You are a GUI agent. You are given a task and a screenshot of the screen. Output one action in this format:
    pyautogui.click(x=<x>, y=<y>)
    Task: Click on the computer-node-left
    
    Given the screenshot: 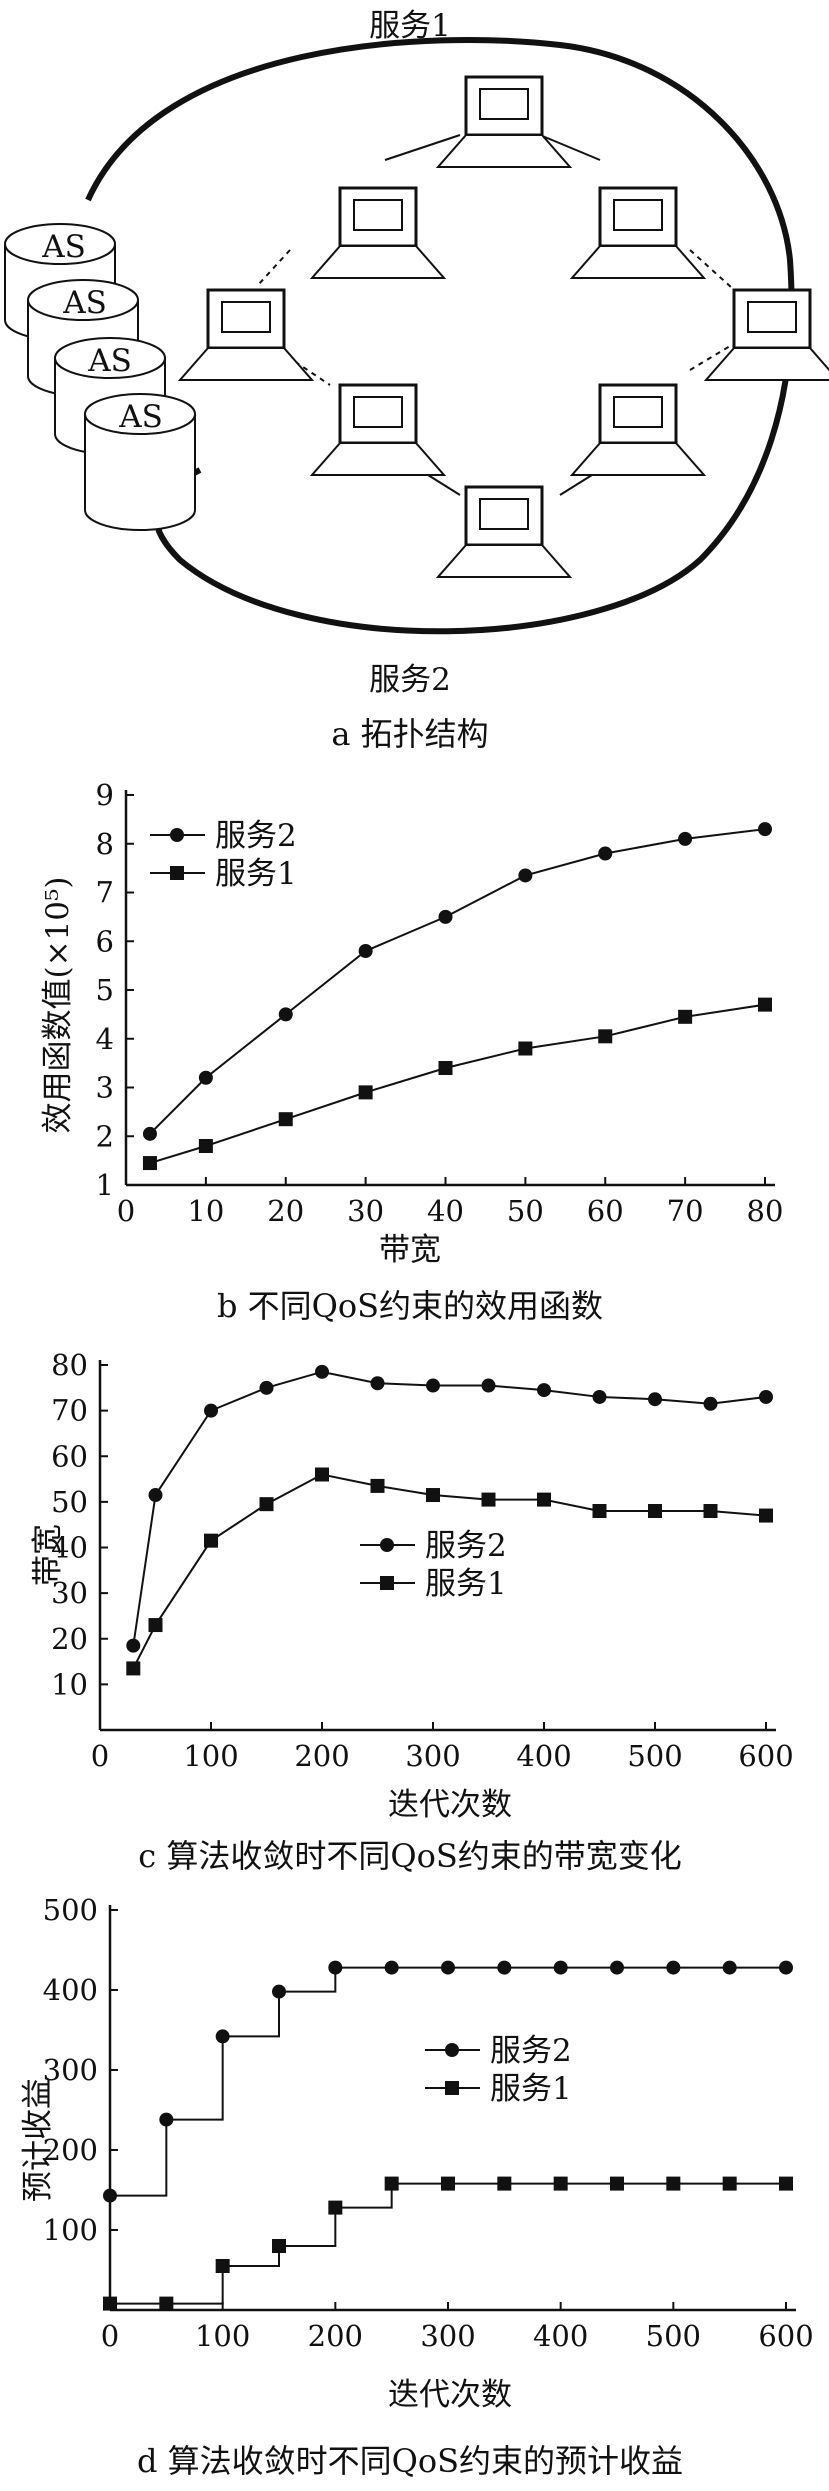 What is the action you would take?
    pyautogui.click(x=246, y=335)
    